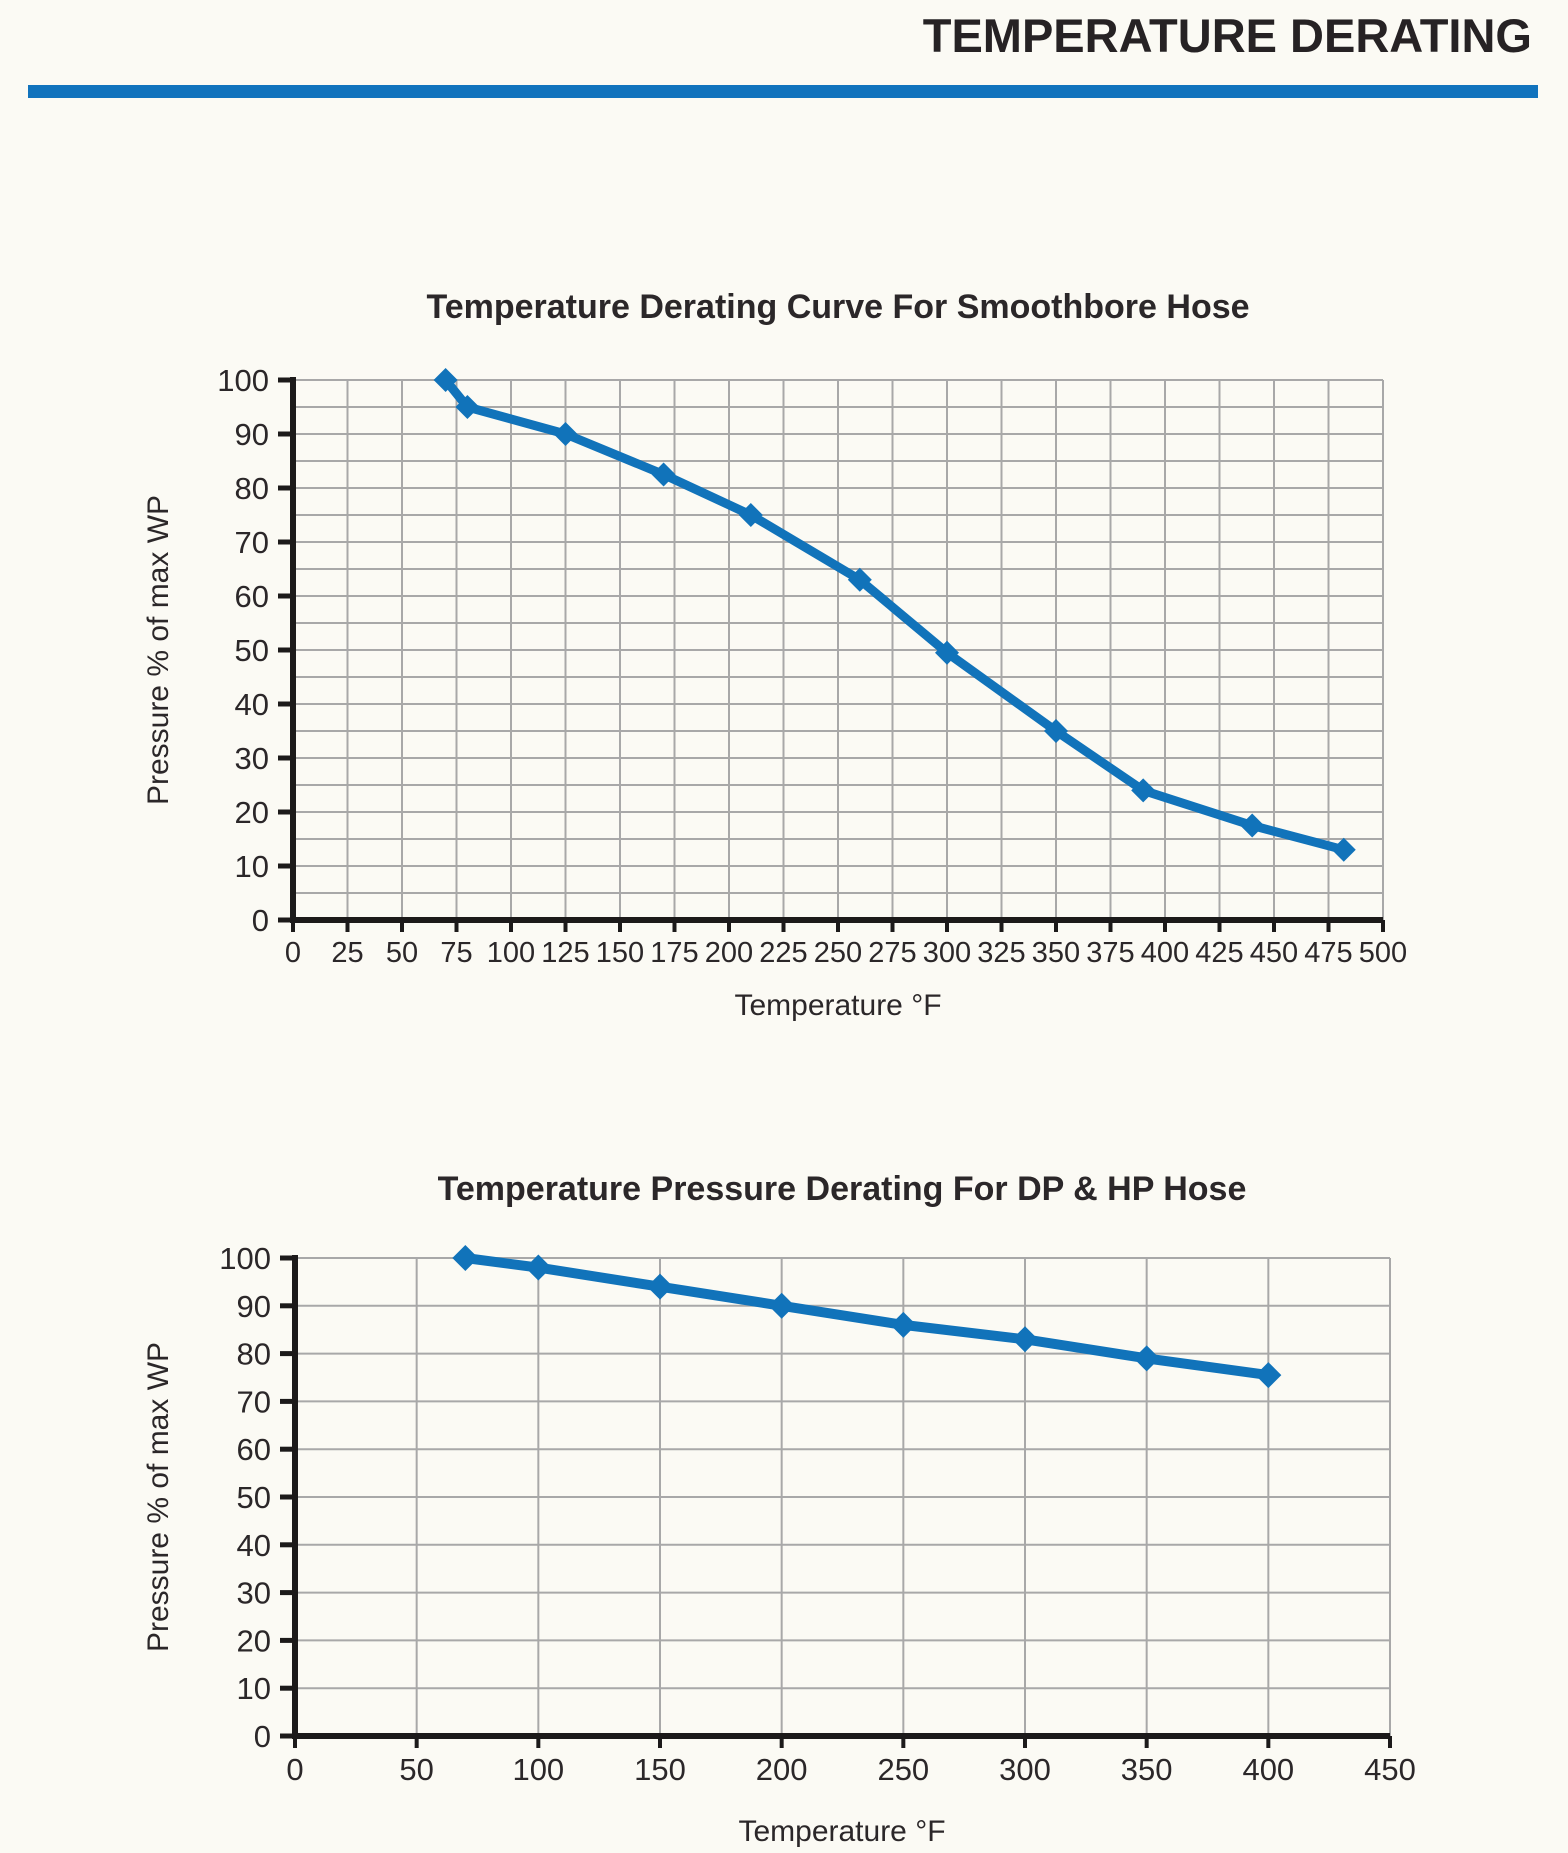 This screenshot has height=1853, width=1568. What do you see at coordinates (674, 953) in the screenshot?
I see `x-tick-label: 175` at bounding box center [674, 953].